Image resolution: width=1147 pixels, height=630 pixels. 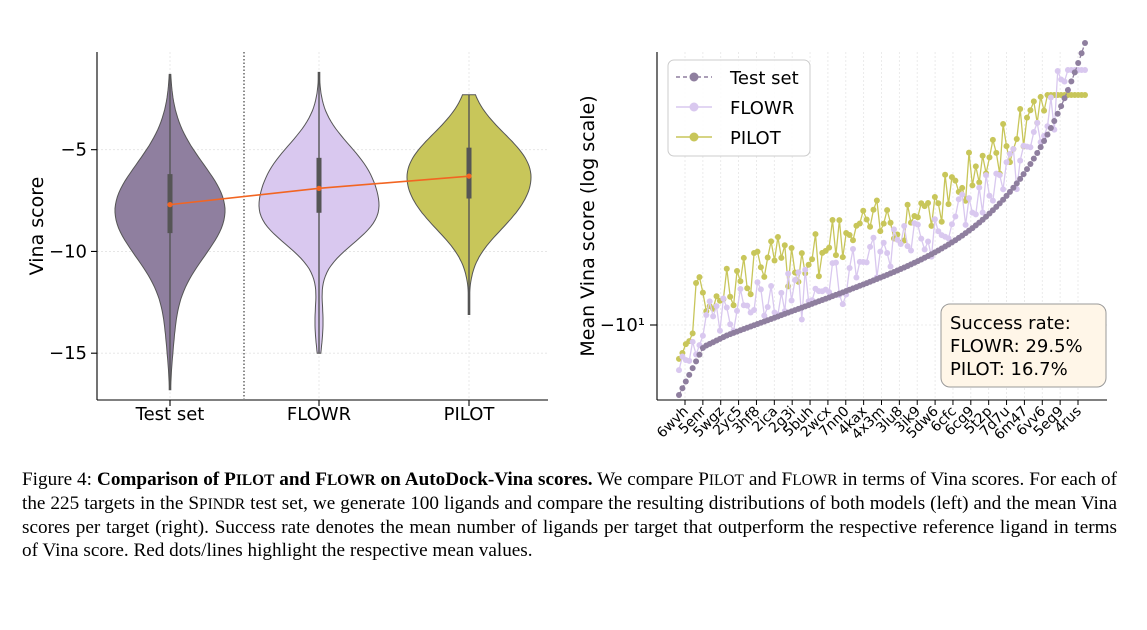 I want to click on y-tick-label: −5, so click(x=73, y=150).